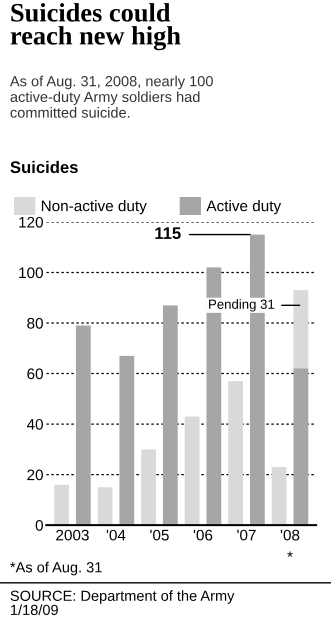 The width and height of the screenshot is (331, 620). What do you see at coordinates (95, 26) in the screenshot?
I see `chart-title: Suicides could reach new high` at bounding box center [95, 26].